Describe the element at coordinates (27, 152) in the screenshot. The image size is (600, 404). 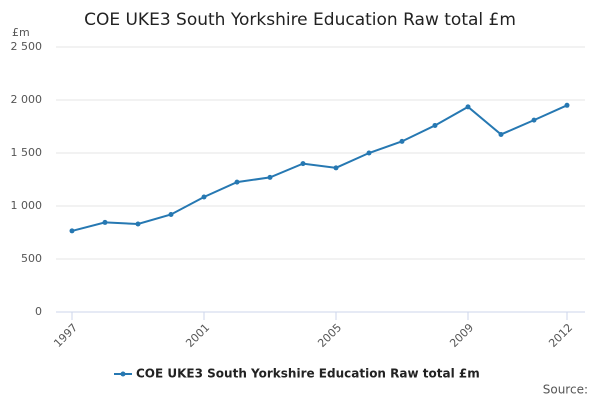
I see `y-tick-label: 1 500` at that location.